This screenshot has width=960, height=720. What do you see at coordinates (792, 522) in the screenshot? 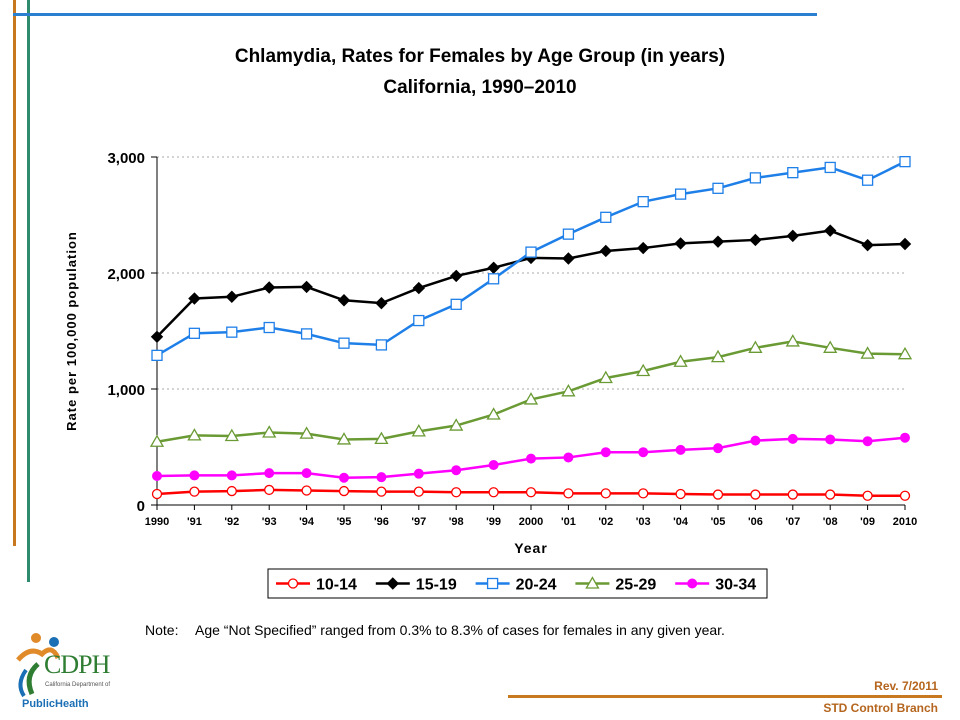
I see `x-tick-label: '07` at bounding box center [792, 522].